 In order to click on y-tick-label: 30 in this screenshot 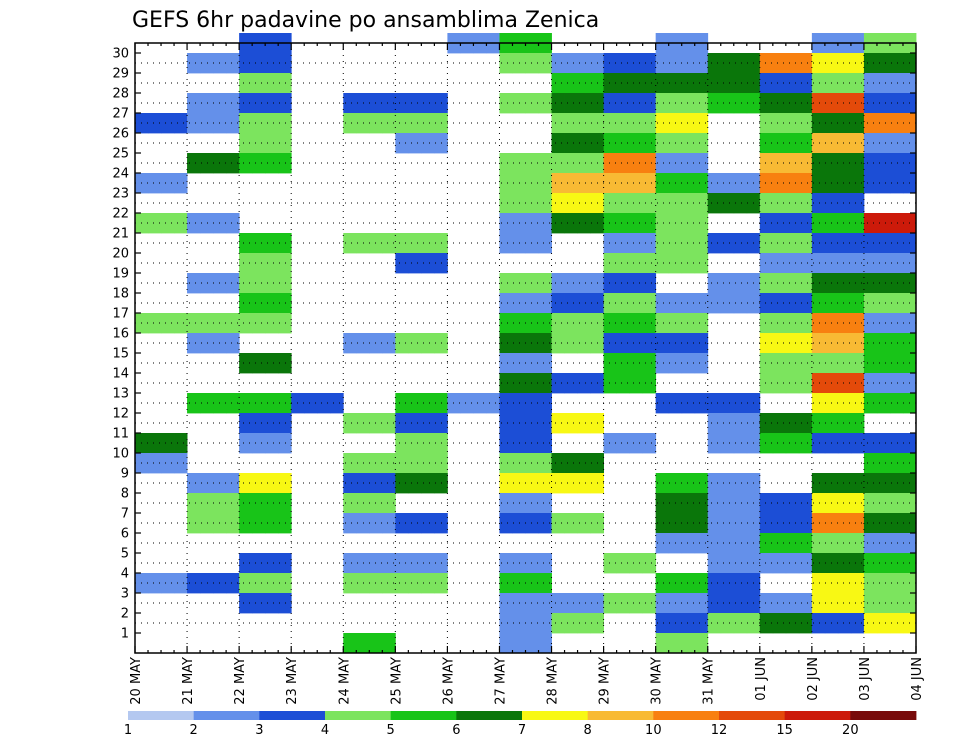, I will do `click(120, 54)`.